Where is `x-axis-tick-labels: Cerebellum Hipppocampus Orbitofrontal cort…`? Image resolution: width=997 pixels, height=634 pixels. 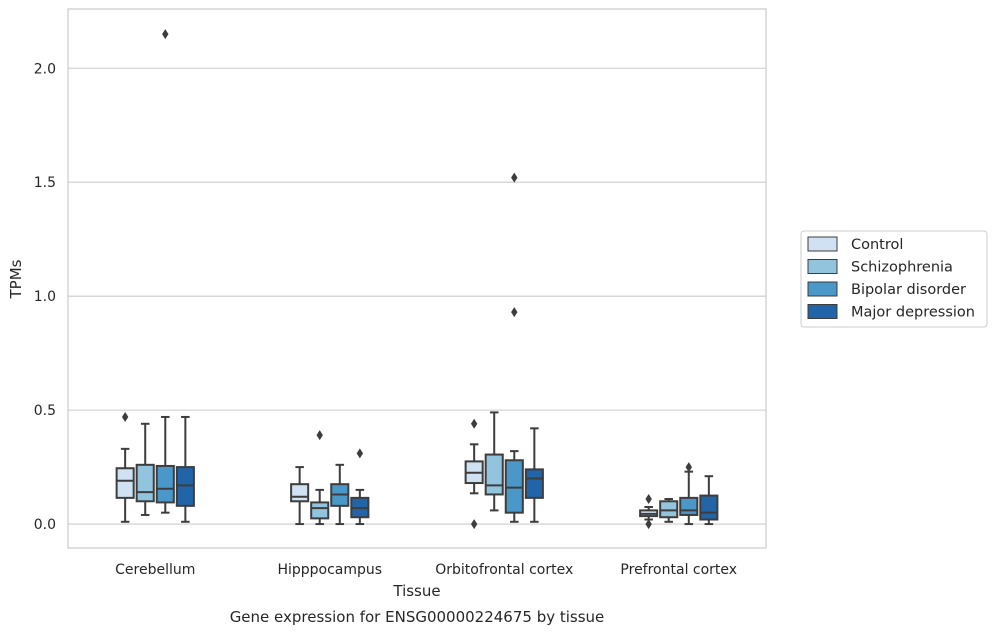
x-axis-tick-labels: Cerebellum Hipppocampus Orbitofrontal cort… is located at coordinates (426, 570).